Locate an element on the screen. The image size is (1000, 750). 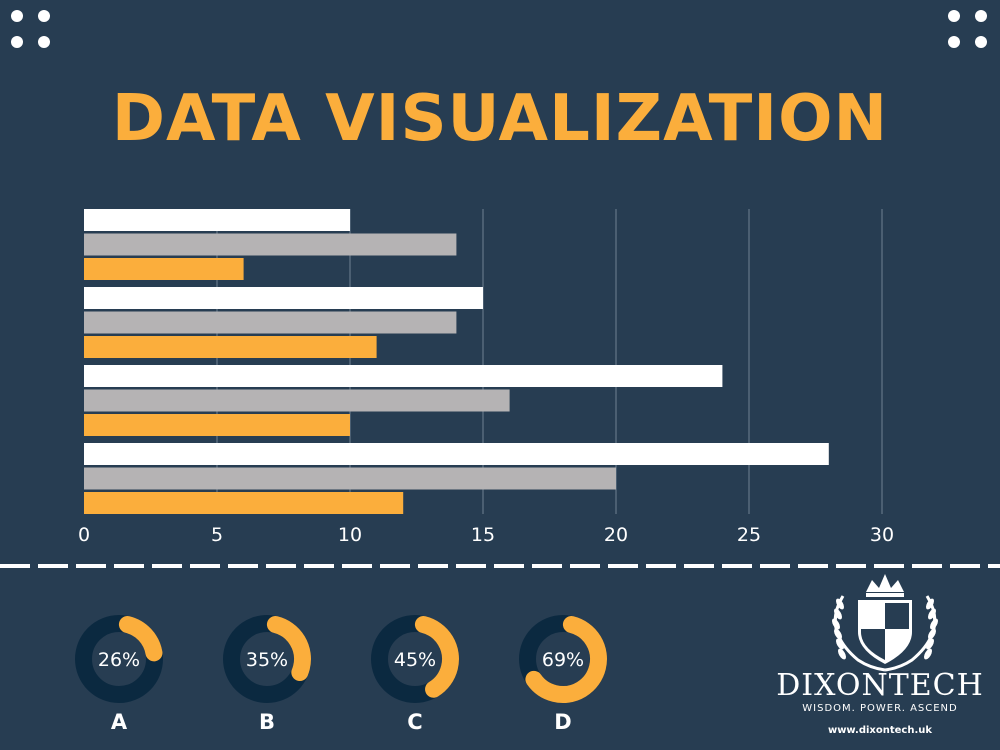
x-tick-label: 5 is located at coordinates (217, 535).